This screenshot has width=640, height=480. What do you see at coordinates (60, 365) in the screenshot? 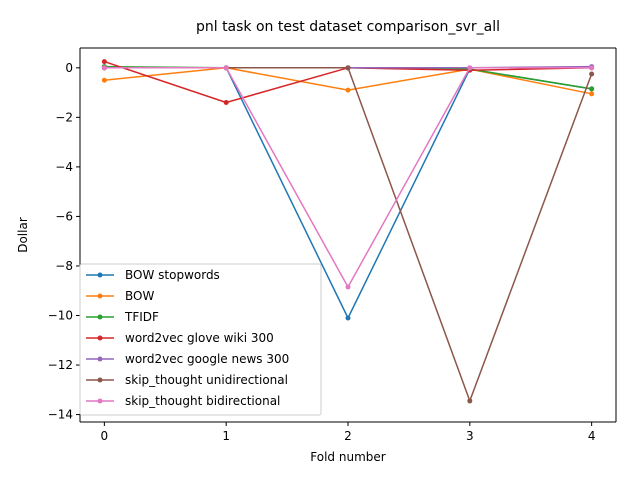
I see `y-tick-label: −12` at bounding box center [60, 365].